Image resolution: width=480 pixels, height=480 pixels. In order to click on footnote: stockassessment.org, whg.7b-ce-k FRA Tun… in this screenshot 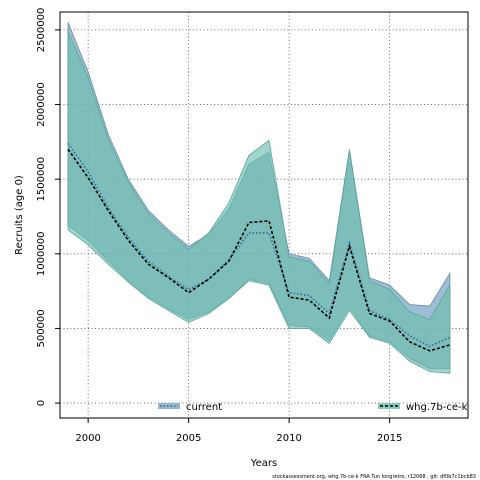, I will do `click(374, 477)`.